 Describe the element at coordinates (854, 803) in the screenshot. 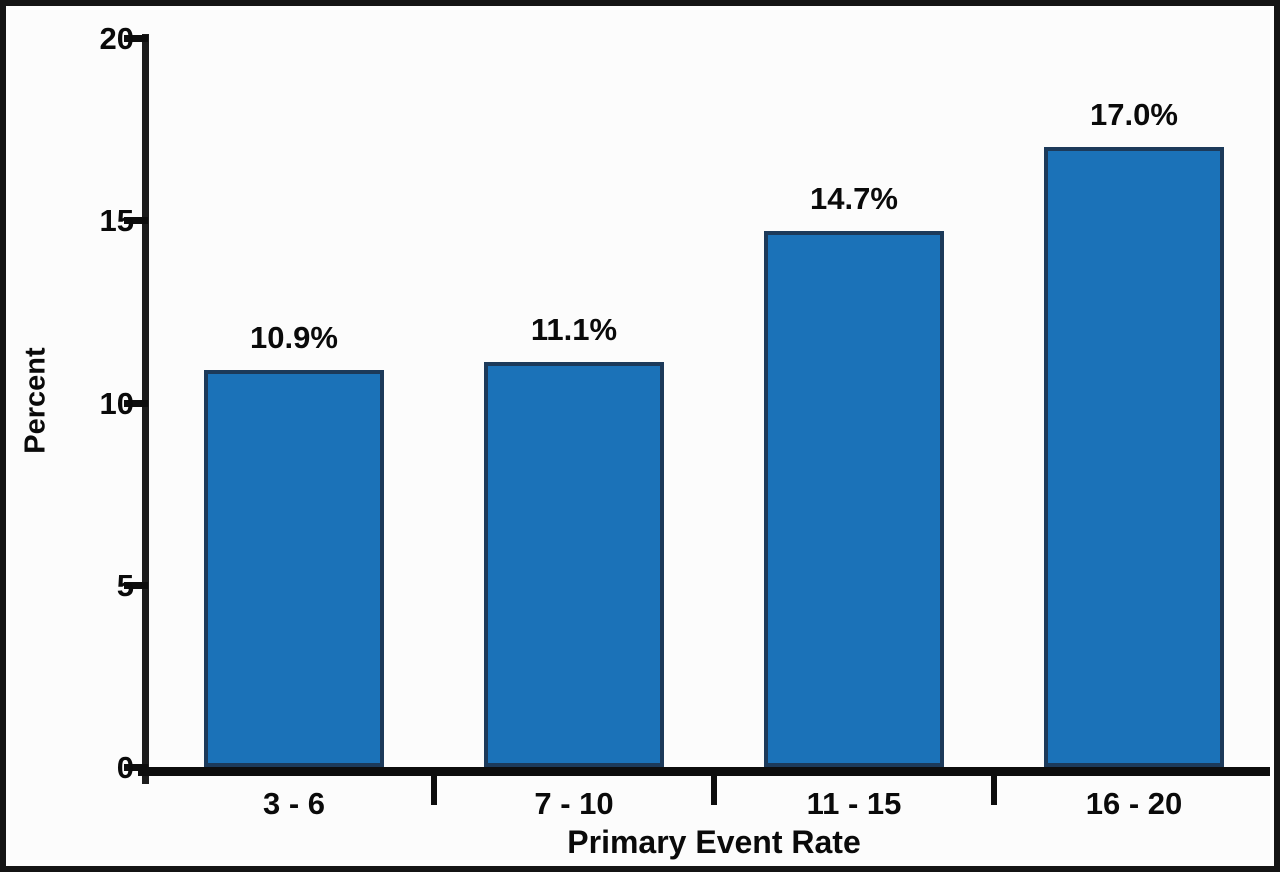

I see `x-tick-label: 11 - 15` at that location.